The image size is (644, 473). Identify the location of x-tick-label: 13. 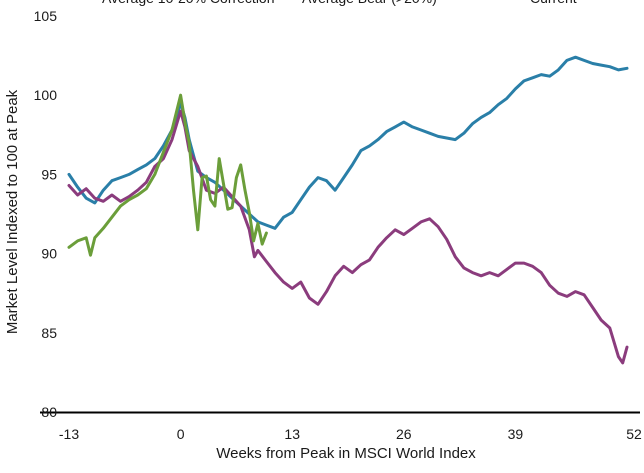
(292, 434).